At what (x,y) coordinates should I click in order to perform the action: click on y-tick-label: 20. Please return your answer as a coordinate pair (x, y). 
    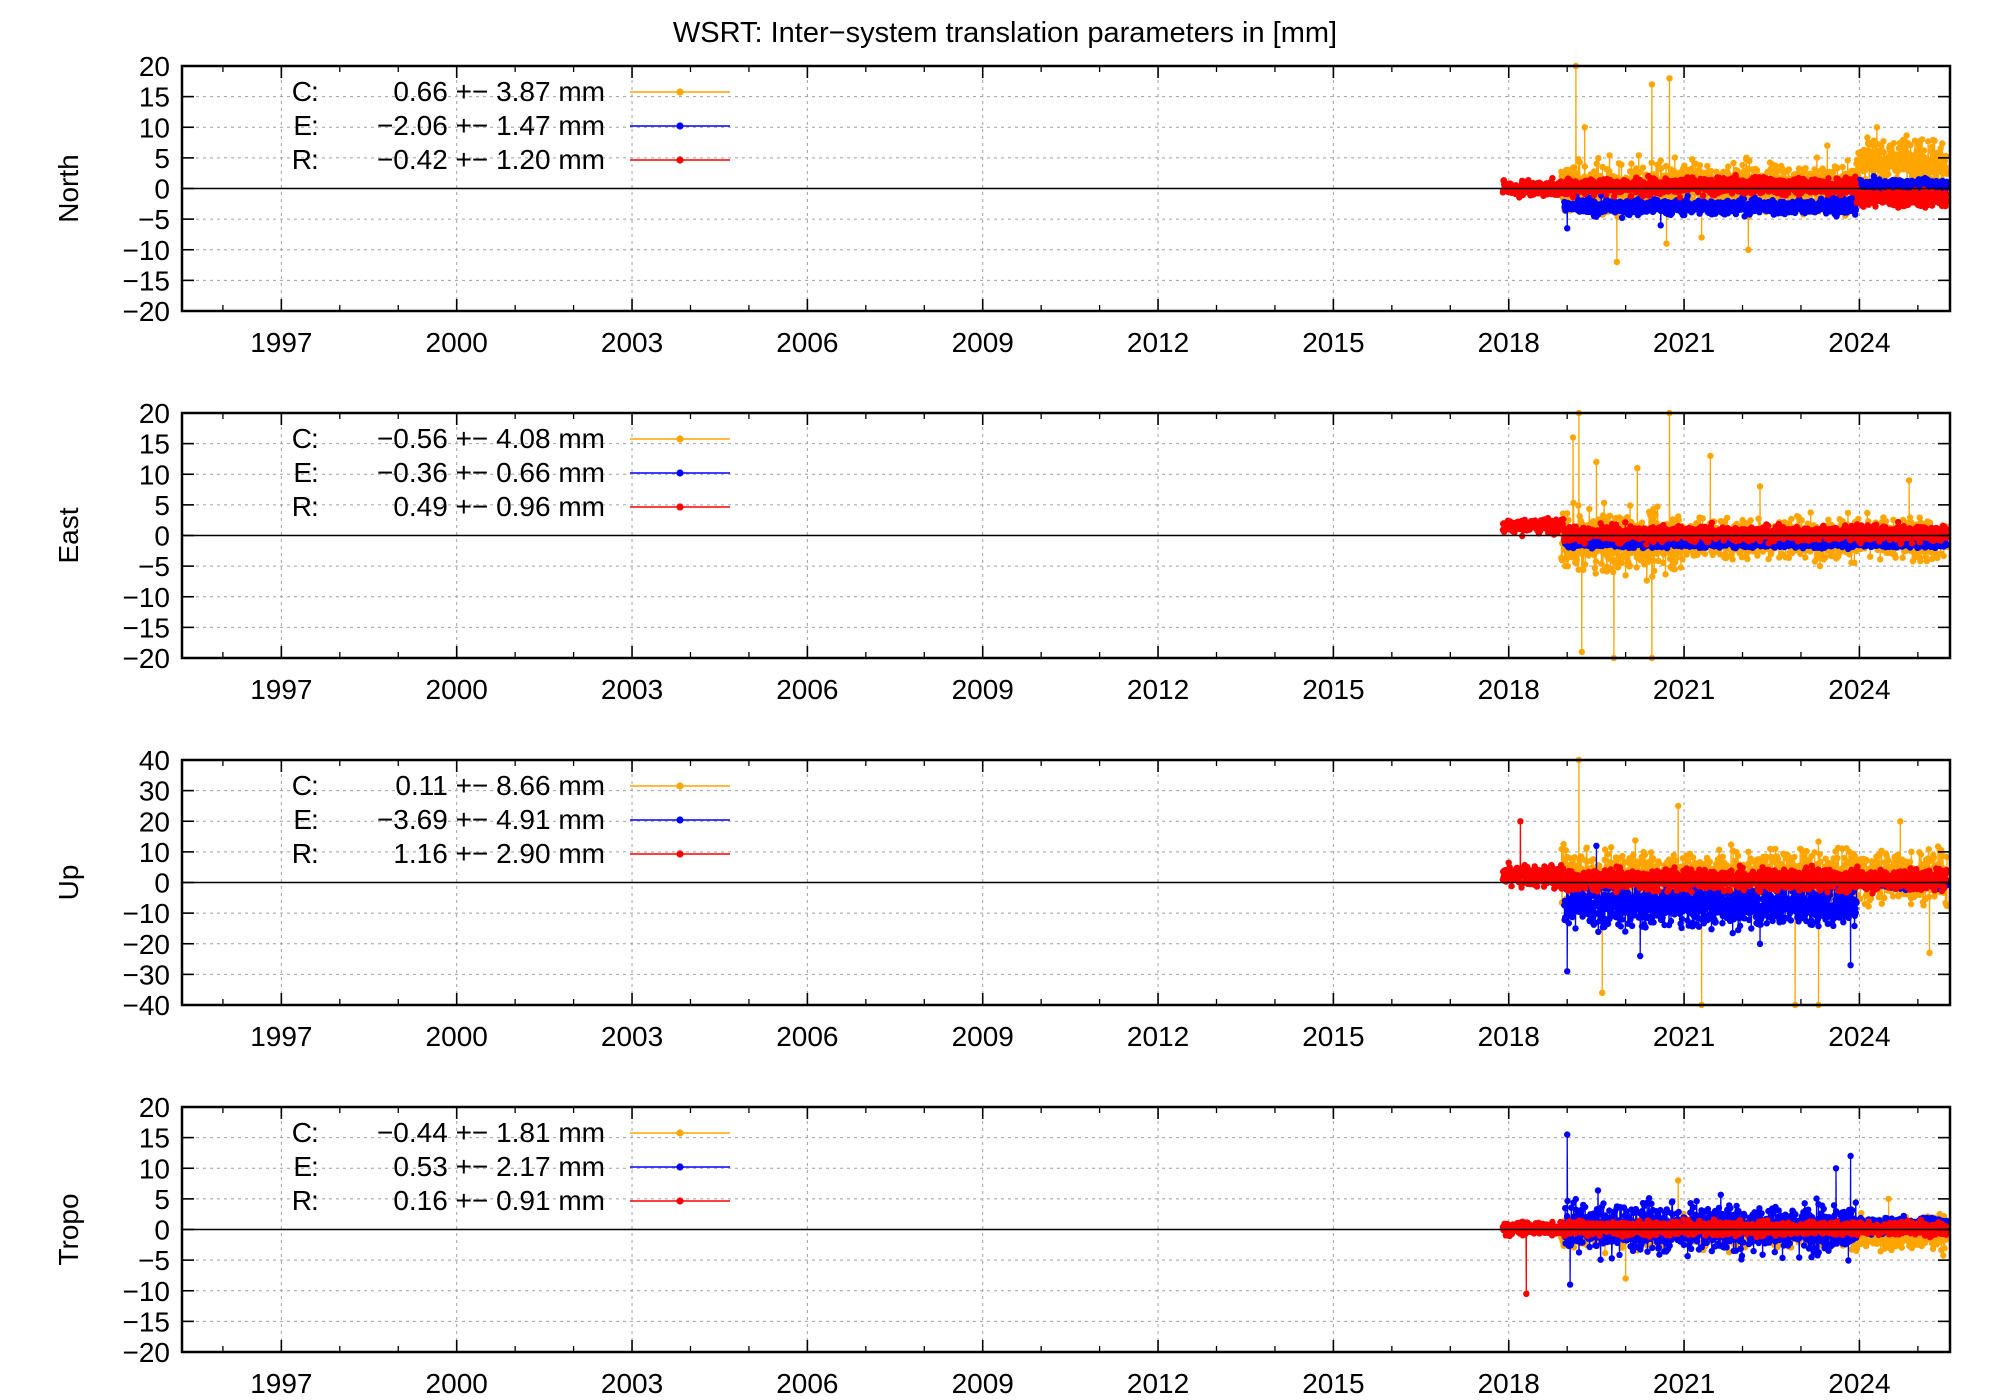
    Looking at the image, I should click on (154, 66).